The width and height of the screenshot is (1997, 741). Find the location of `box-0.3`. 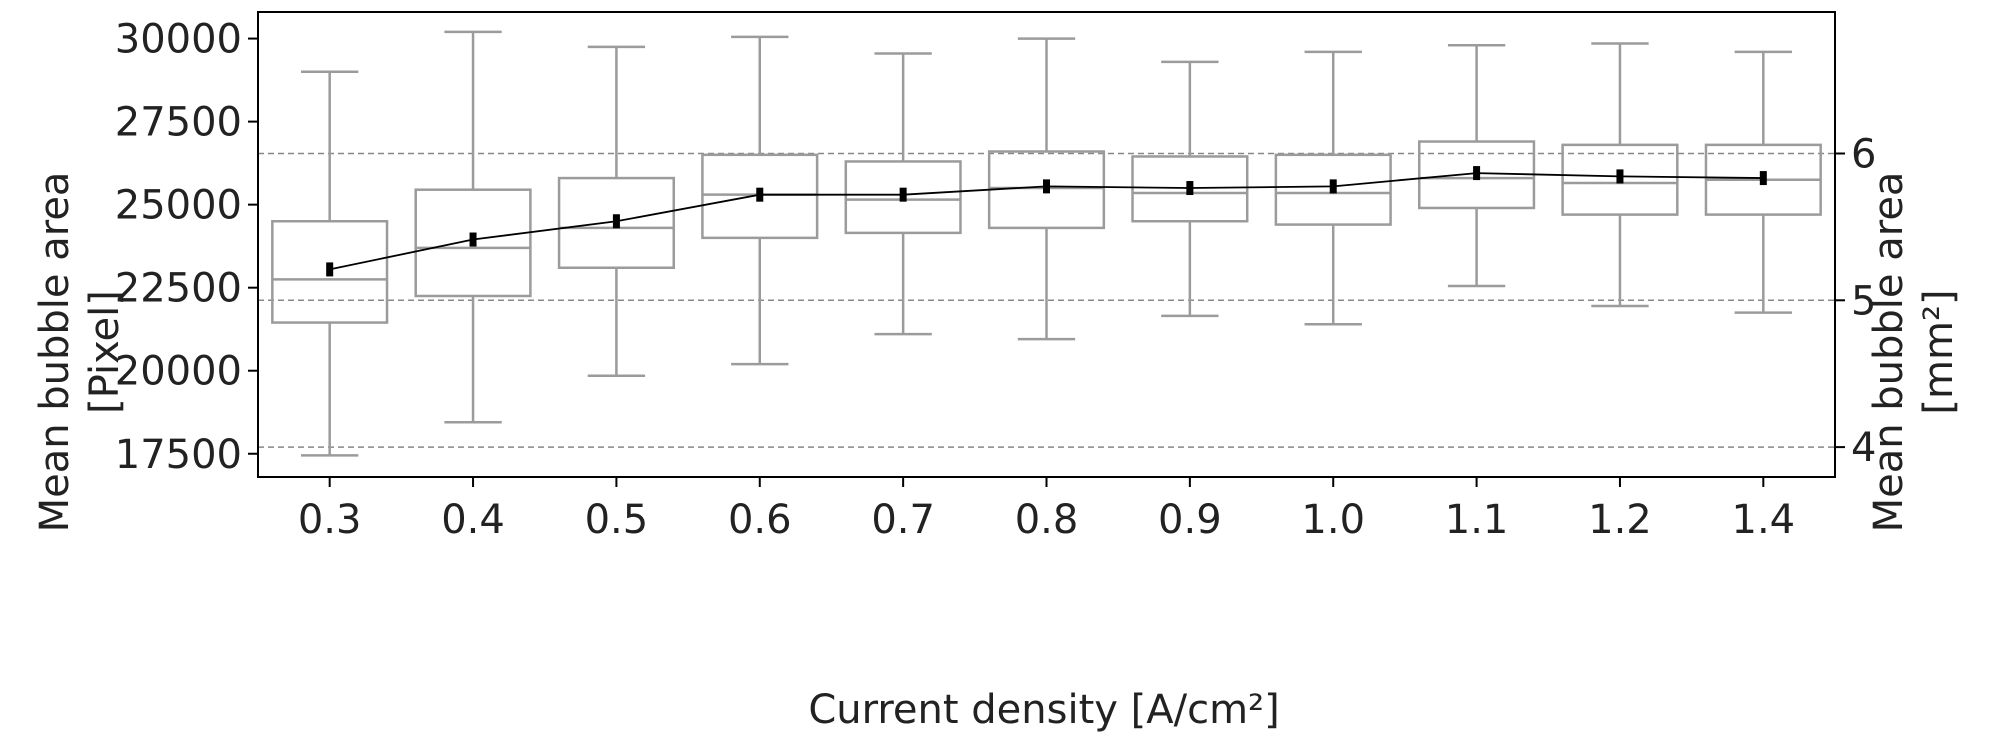

box-0.3 is located at coordinates (330, 263).